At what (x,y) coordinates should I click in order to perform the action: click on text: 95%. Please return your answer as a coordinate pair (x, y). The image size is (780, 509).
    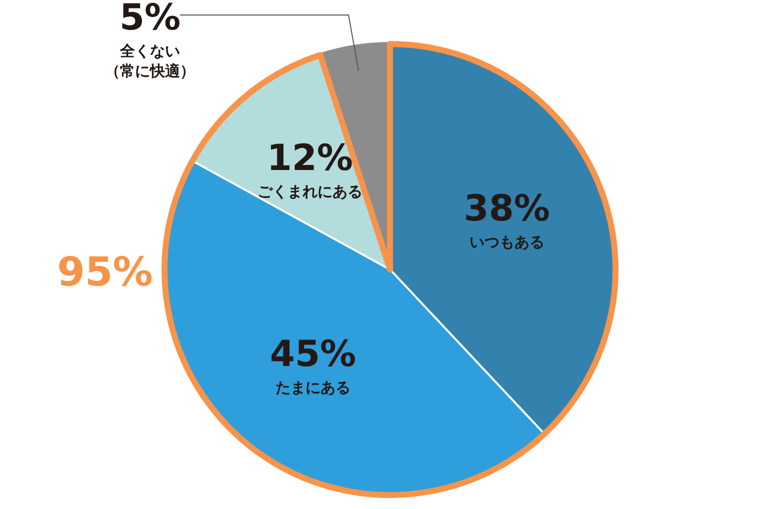
    Looking at the image, I should click on (105, 272).